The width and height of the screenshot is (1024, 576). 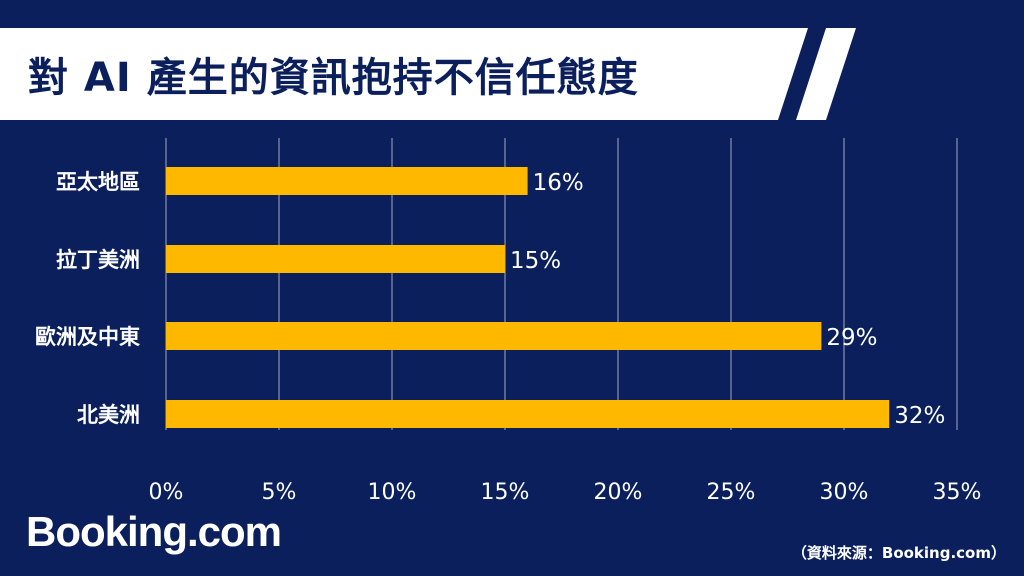 I want to click on data-label: 16%, so click(x=558, y=183).